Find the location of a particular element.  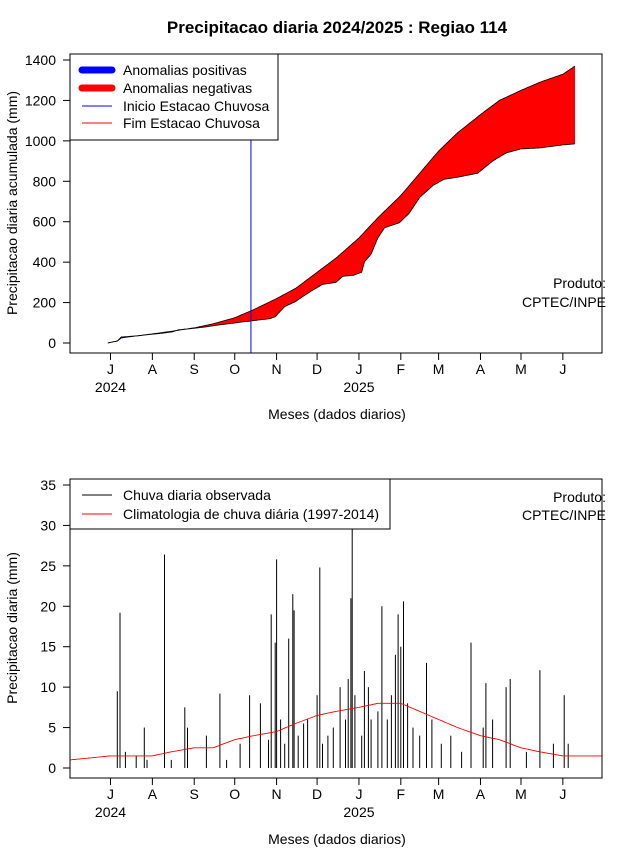

y-tick-label-1-5: 1000 is located at coordinates (40, 141).